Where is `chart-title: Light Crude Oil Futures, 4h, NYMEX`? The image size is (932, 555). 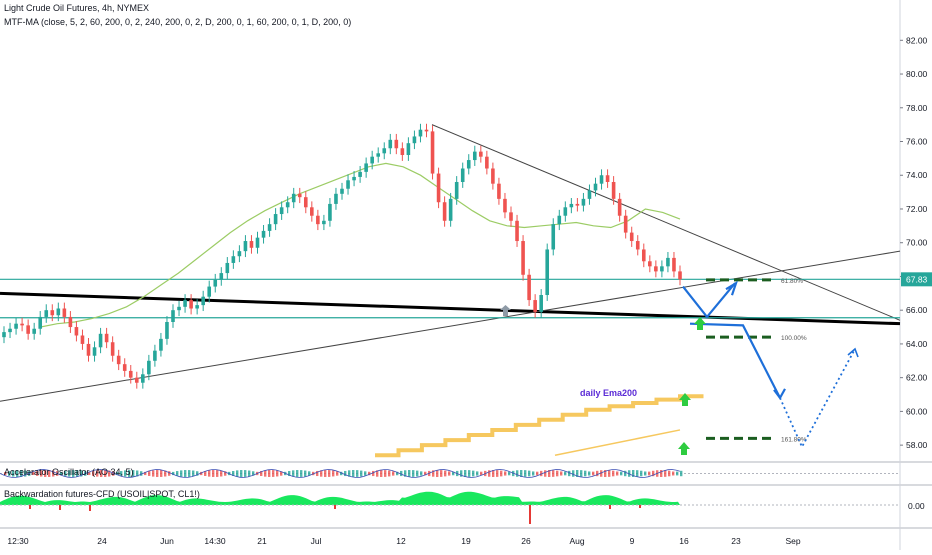
chart-title: Light Crude Oil Futures, 4h, NYMEX is located at coordinates (77, 8).